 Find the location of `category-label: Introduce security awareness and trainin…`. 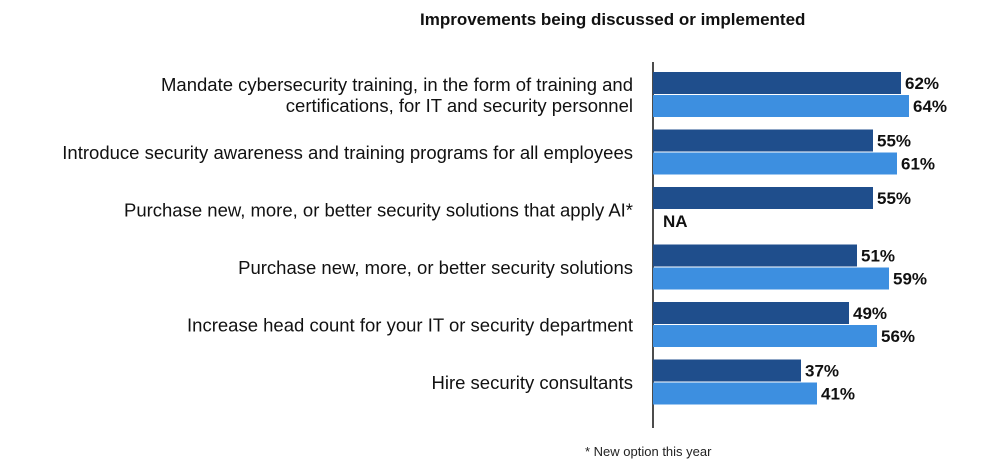

category-label: Introduce security awareness and trainin… is located at coordinates (347, 152).